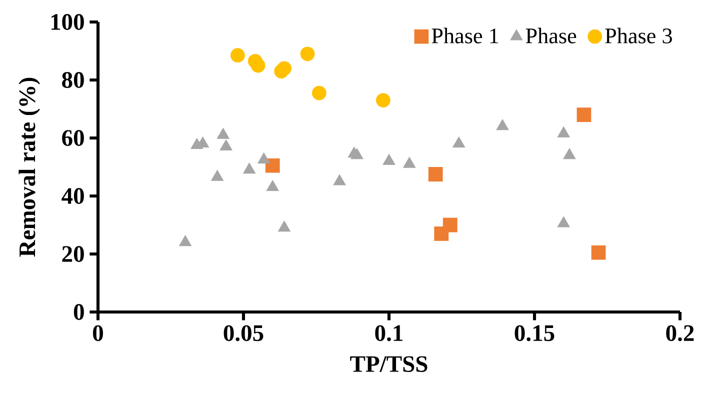  What do you see at coordinates (534, 333) in the screenshot?
I see `x-tick-label: 0.15` at bounding box center [534, 333].